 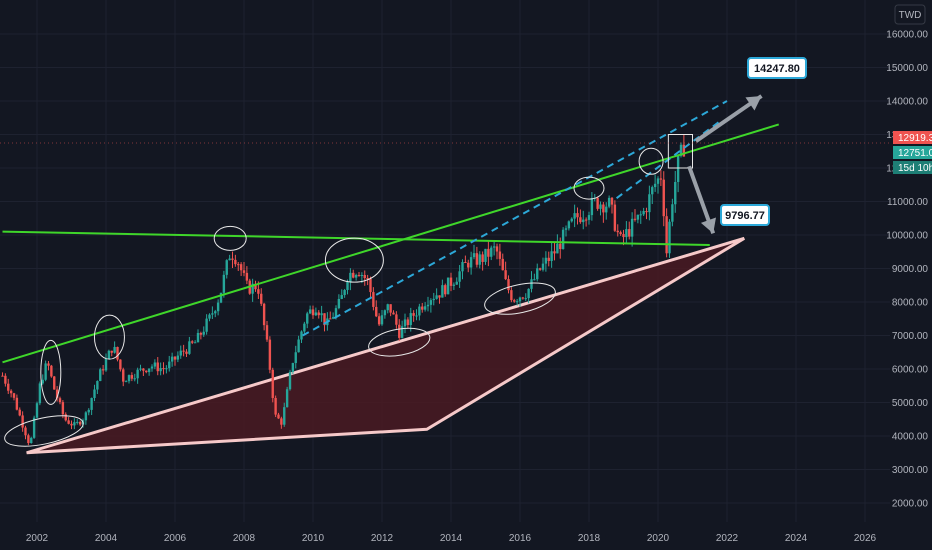 What do you see at coordinates (725, 164) in the screenshot?
I see `projection-arrows` at bounding box center [725, 164].